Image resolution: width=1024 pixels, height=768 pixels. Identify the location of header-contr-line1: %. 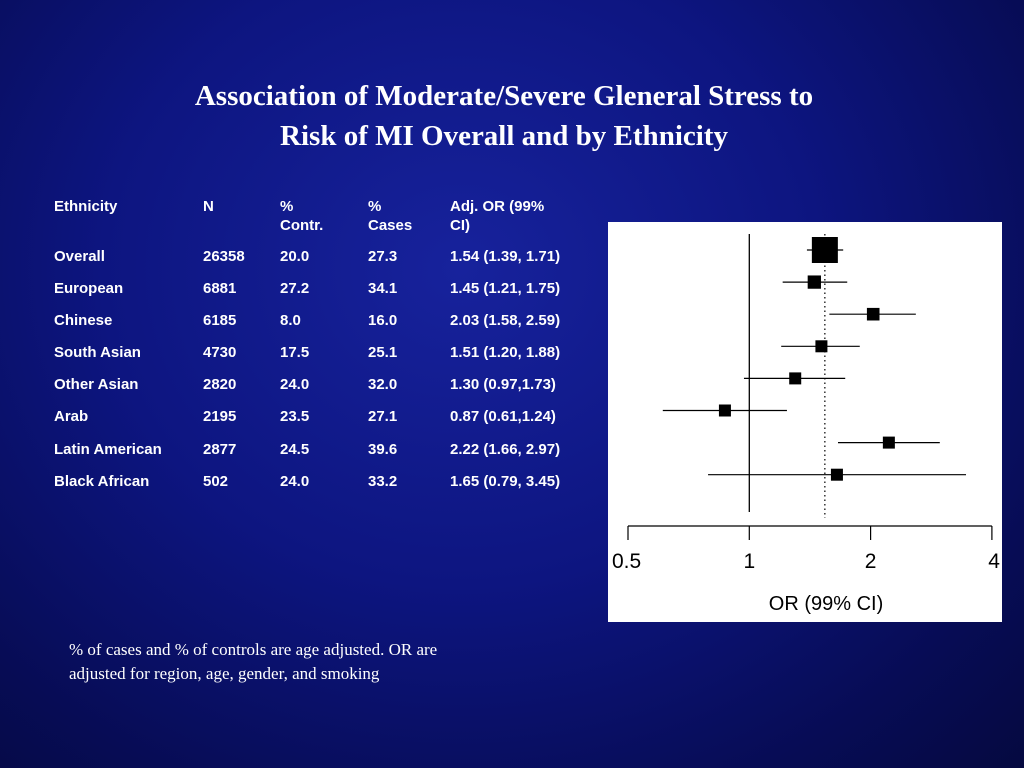
(287, 206).